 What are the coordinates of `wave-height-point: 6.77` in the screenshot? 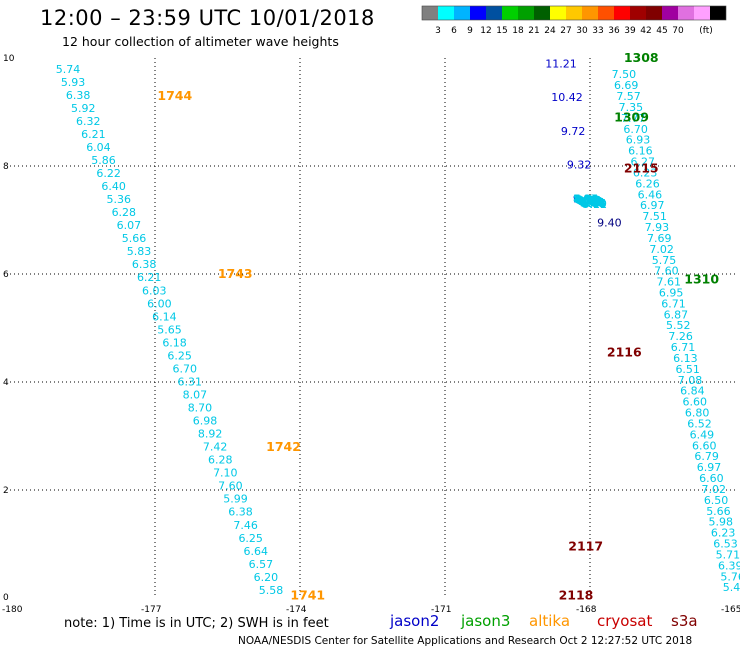 It's located at (588, 200).